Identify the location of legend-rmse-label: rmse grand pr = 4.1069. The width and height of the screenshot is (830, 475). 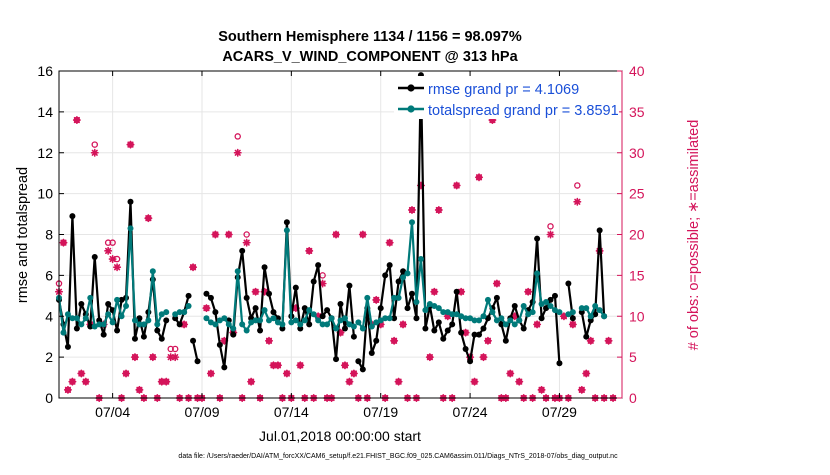
(503, 90).